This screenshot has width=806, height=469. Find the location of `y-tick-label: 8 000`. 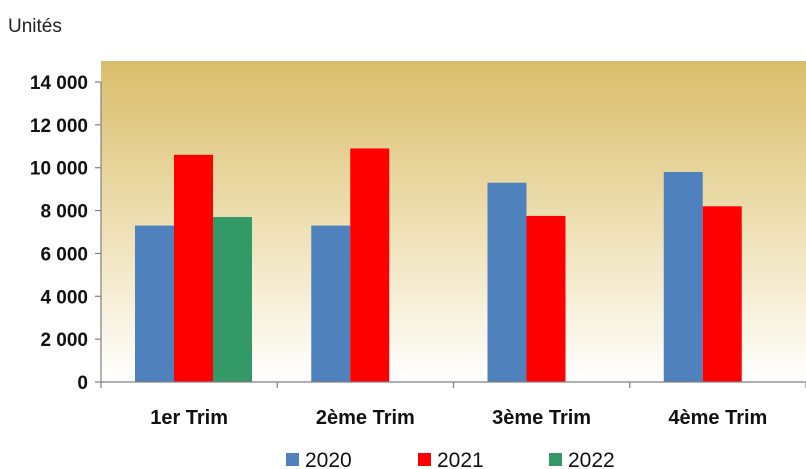

y-tick-label: 8 000 is located at coordinates (64, 212).